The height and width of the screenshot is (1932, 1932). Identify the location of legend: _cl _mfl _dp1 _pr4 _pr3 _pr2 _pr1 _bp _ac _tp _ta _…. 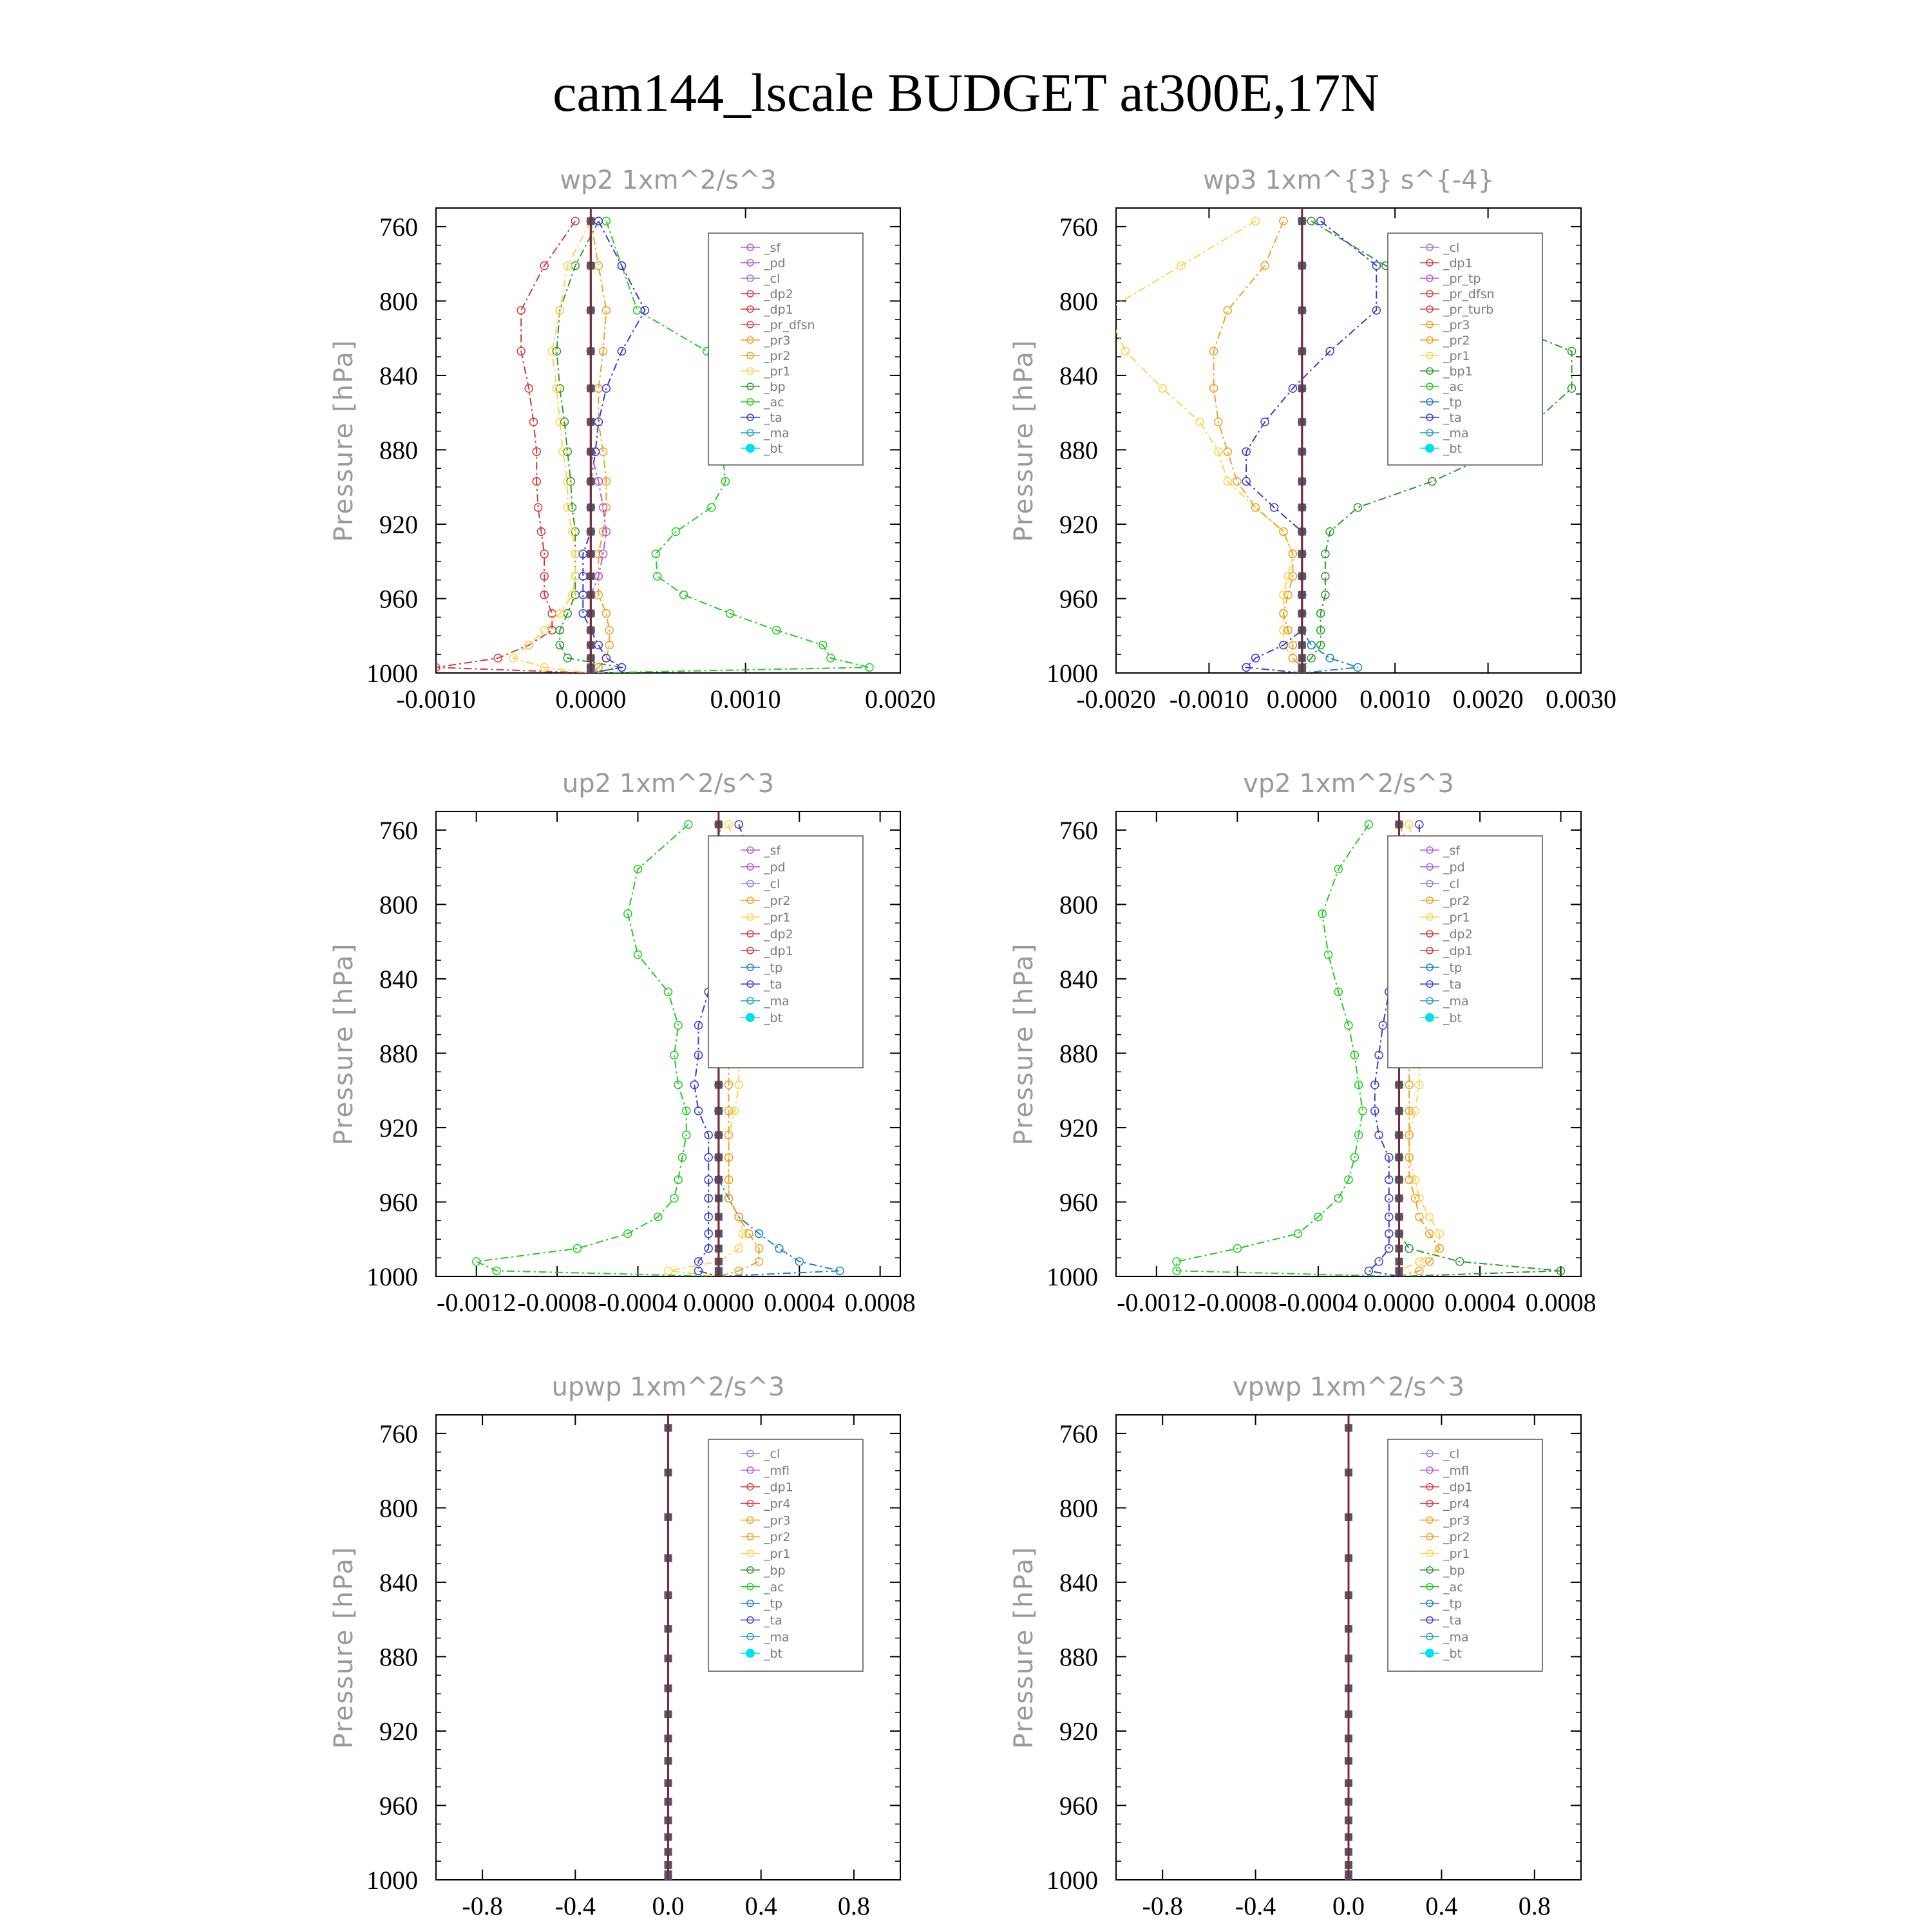
(1465, 1556).